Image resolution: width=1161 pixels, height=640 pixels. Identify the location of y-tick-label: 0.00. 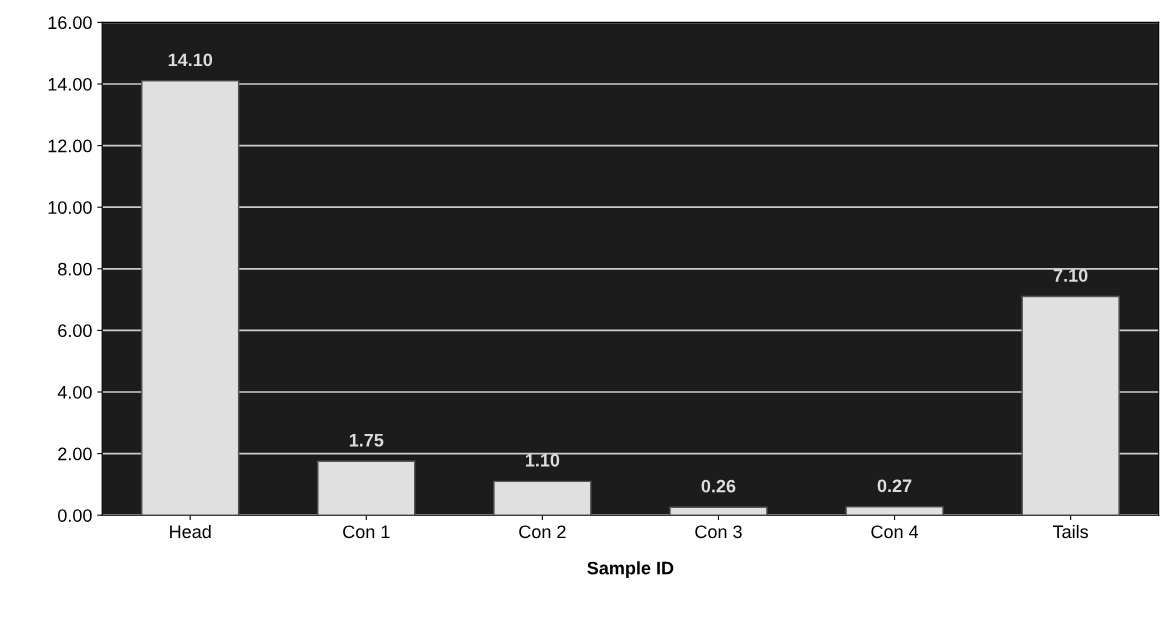
(75, 515).